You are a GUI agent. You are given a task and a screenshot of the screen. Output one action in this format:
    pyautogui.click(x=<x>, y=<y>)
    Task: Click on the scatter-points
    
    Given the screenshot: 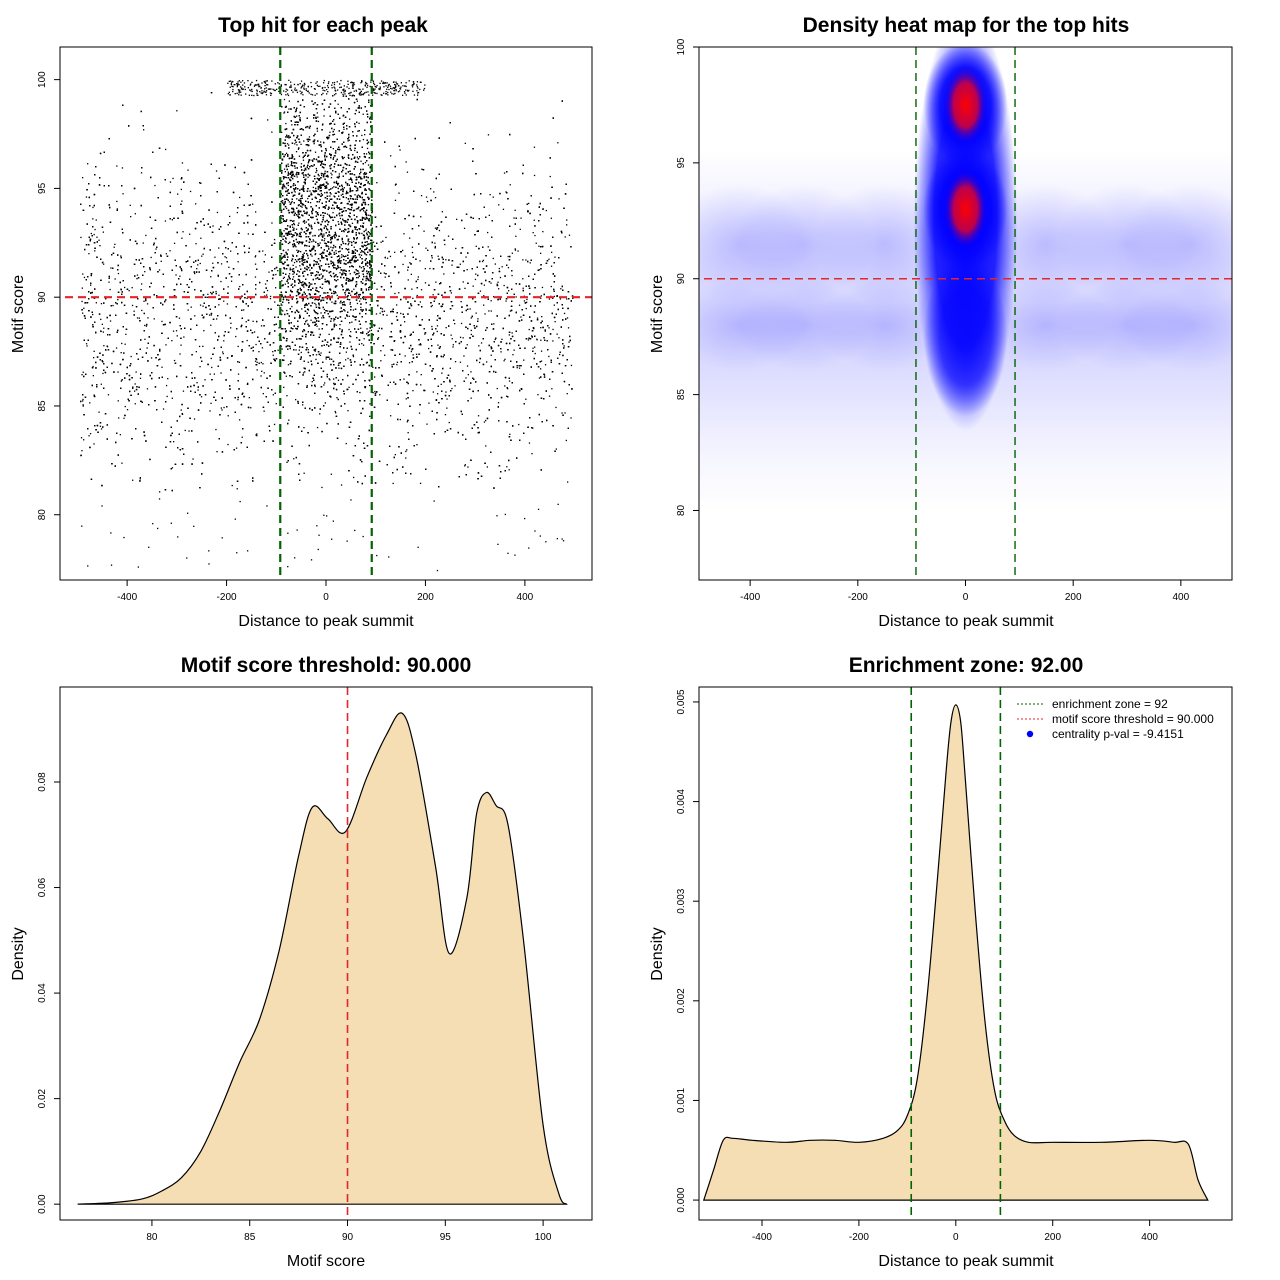 What is the action you would take?
    pyautogui.click(x=327, y=325)
    